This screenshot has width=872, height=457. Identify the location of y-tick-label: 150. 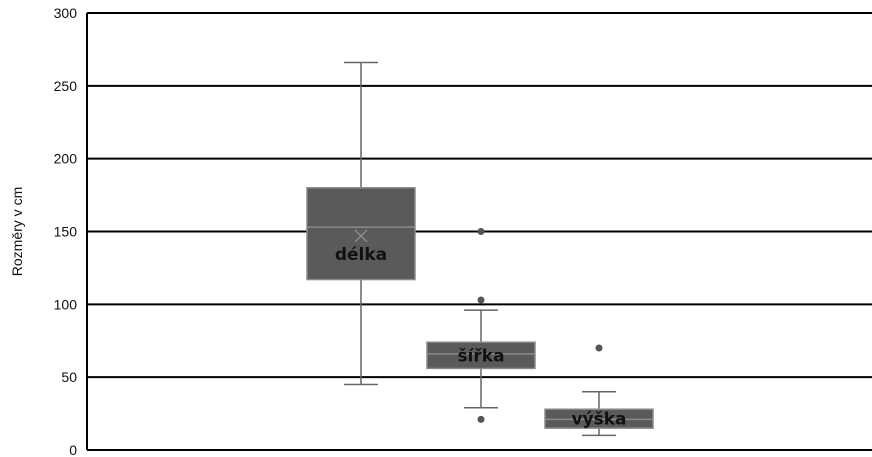
(66, 232).